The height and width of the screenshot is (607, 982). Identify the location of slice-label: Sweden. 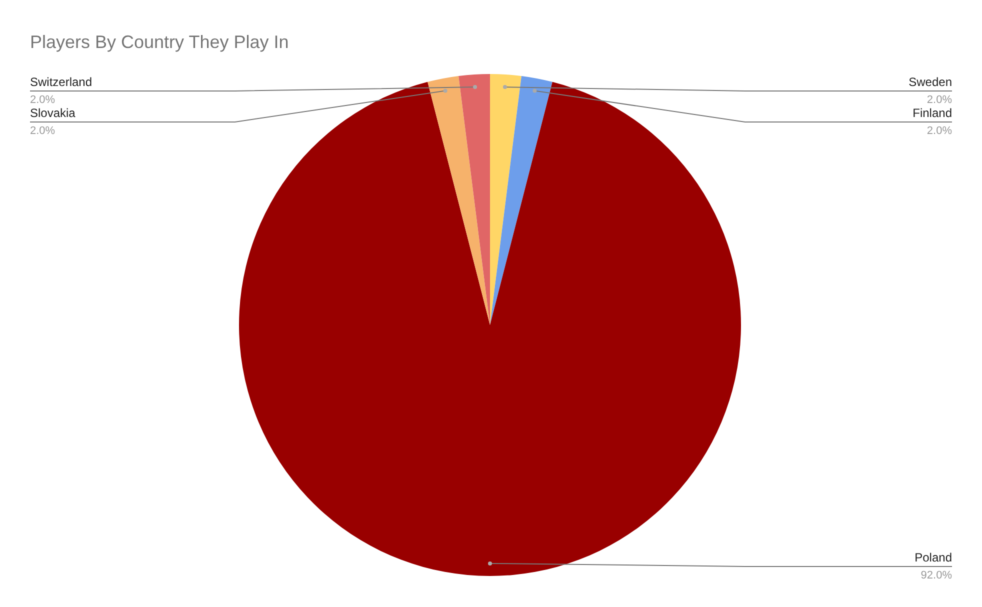
(930, 82).